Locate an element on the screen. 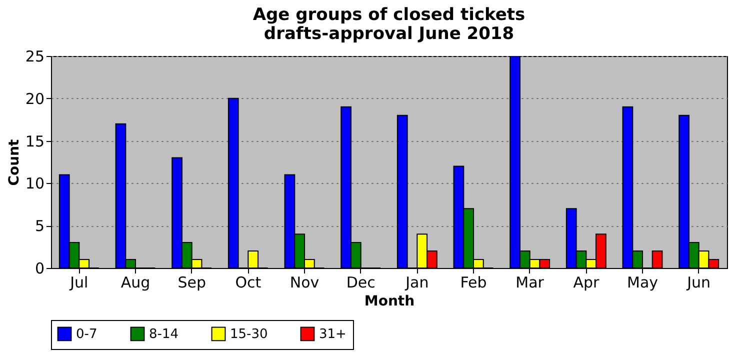  x-tick-label: Mar is located at coordinates (530, 283).